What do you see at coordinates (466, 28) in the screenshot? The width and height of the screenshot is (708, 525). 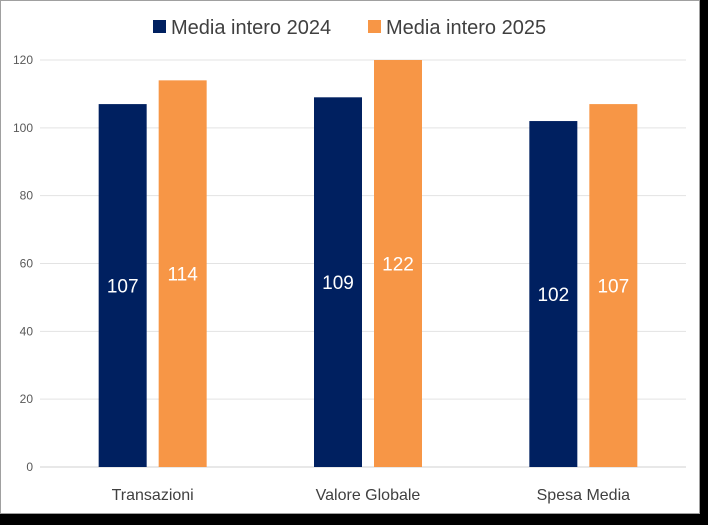 I see `legend-label: Media intero 2025` at bounding box center [466, 28].